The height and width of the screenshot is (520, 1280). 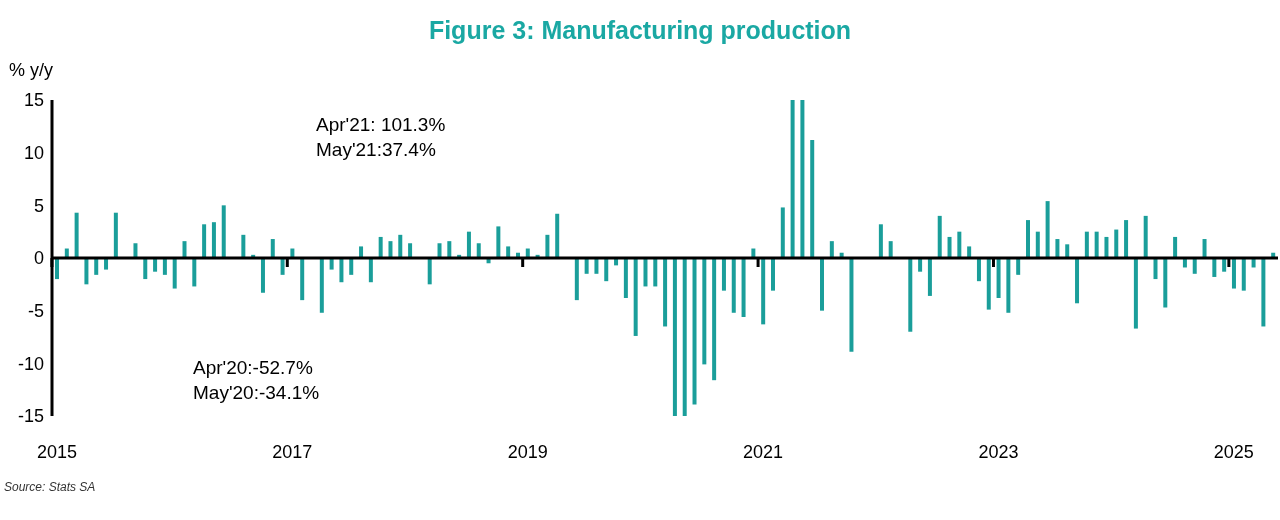 What do you see at coordinates (56, 452) in the screenshot?
I see `x-tick-label: 2015` at bounding box center [56, 452].